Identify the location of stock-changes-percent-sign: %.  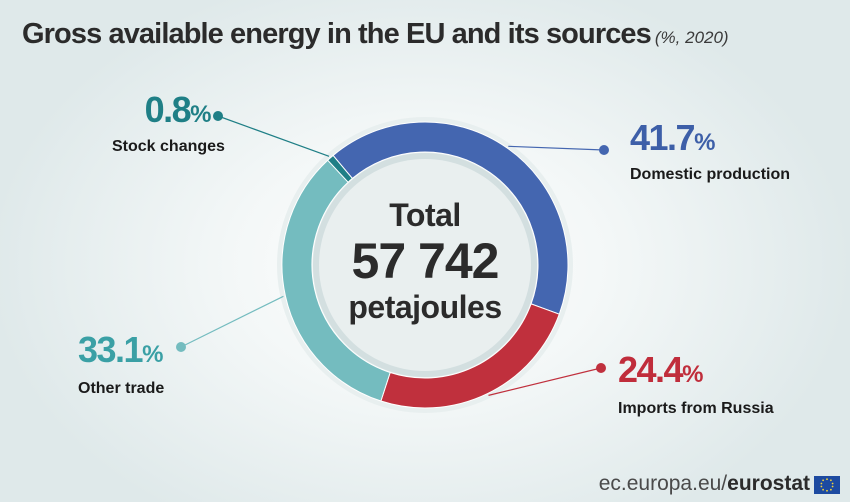
(200, 114).